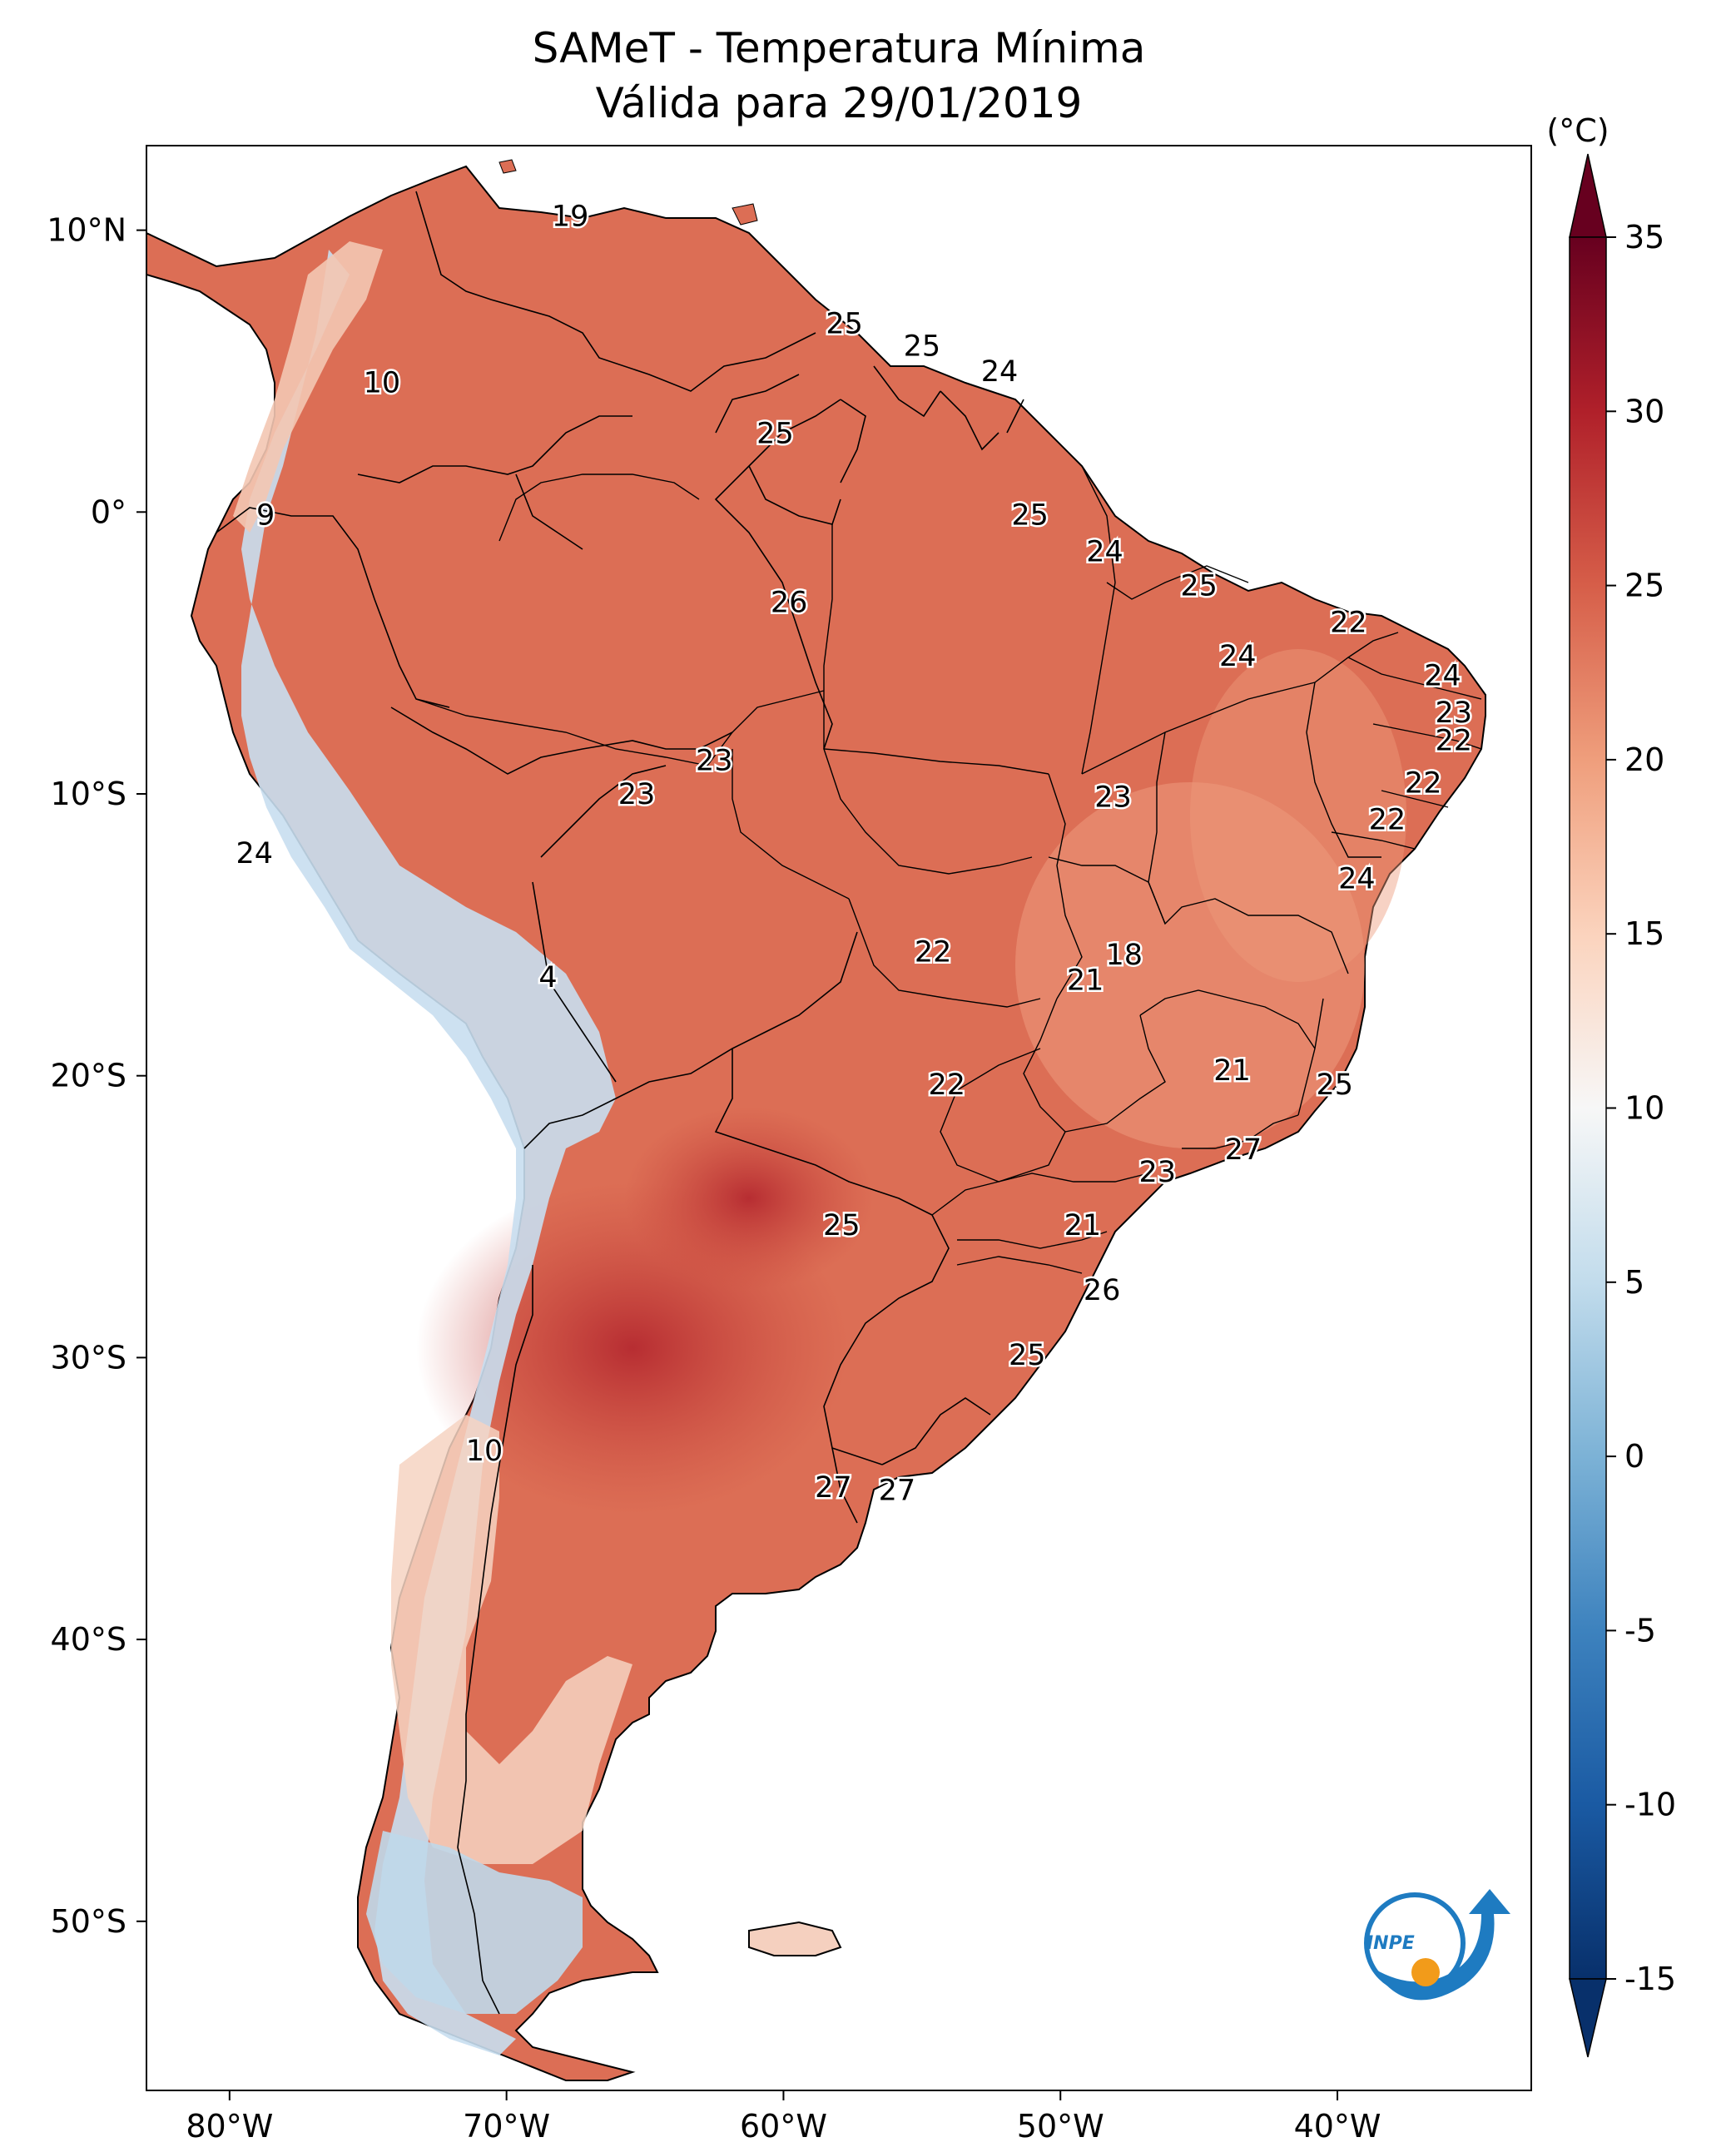 The image size is (1736, 2152). I want to click on inpe-logo: INPE, so click(1437, 1945).